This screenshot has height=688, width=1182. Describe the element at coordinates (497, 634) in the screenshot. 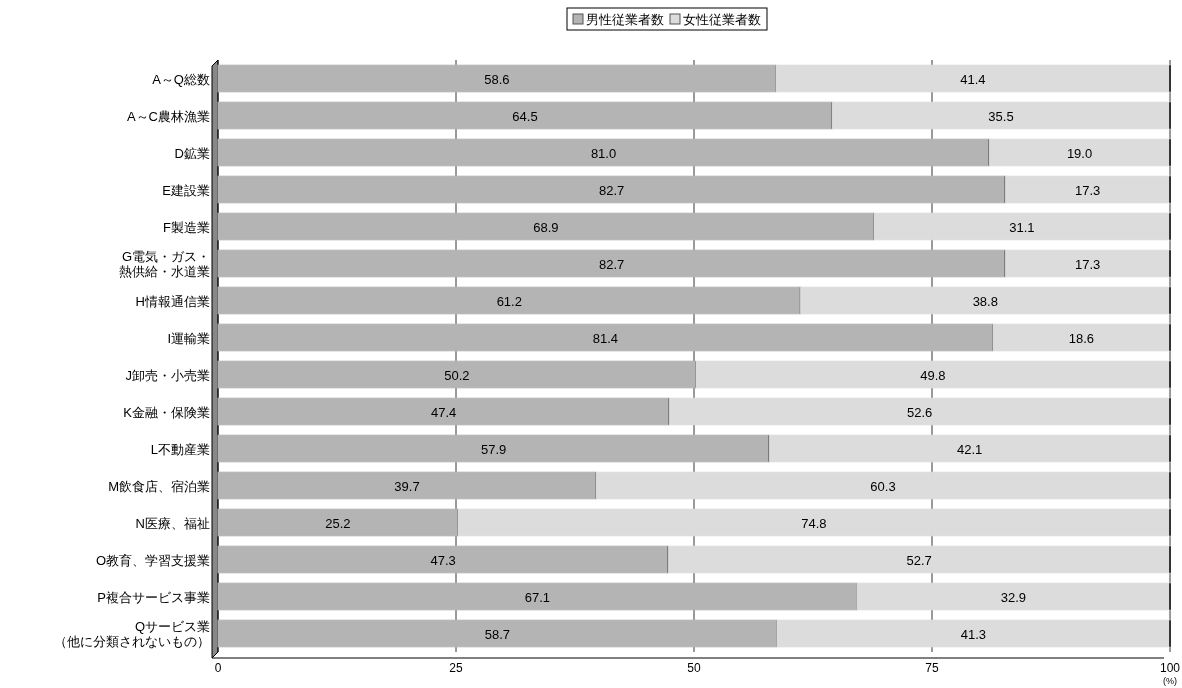

I see `data-label: 58.7` at that location.